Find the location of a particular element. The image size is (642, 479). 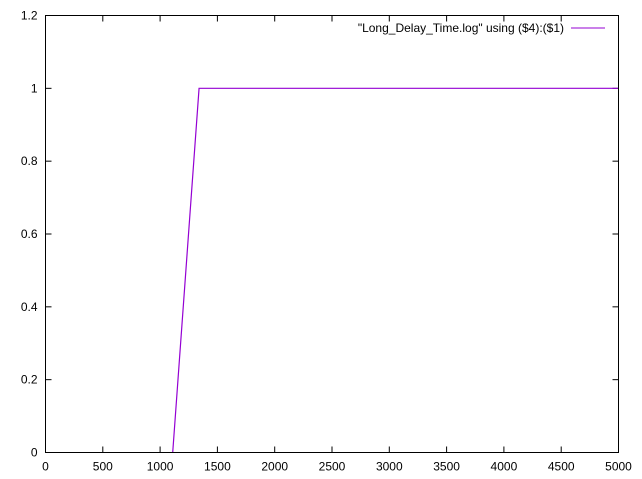

x-tick-label: 500 is located at coordinates (103, 467).